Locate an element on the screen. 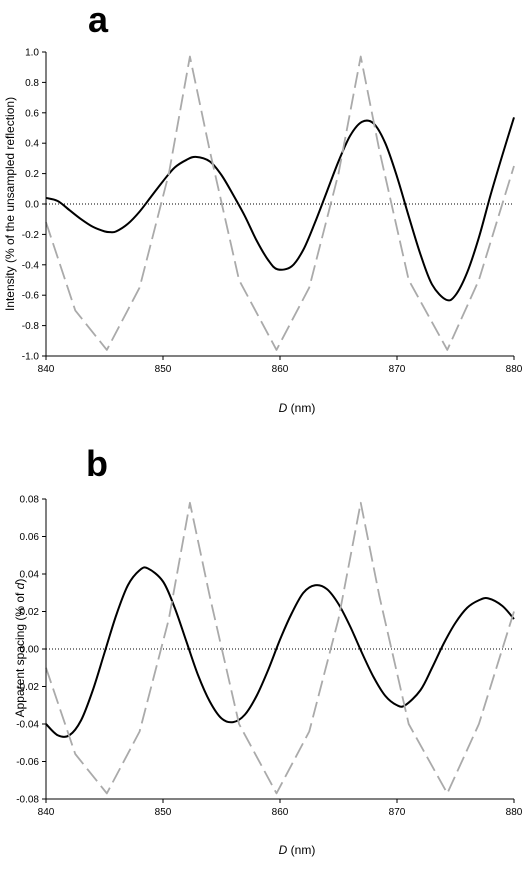 Image resolution: width=532 pixels, height=870 pixels. y-tick-label: -0.8 is located at coordinates (31, 326).